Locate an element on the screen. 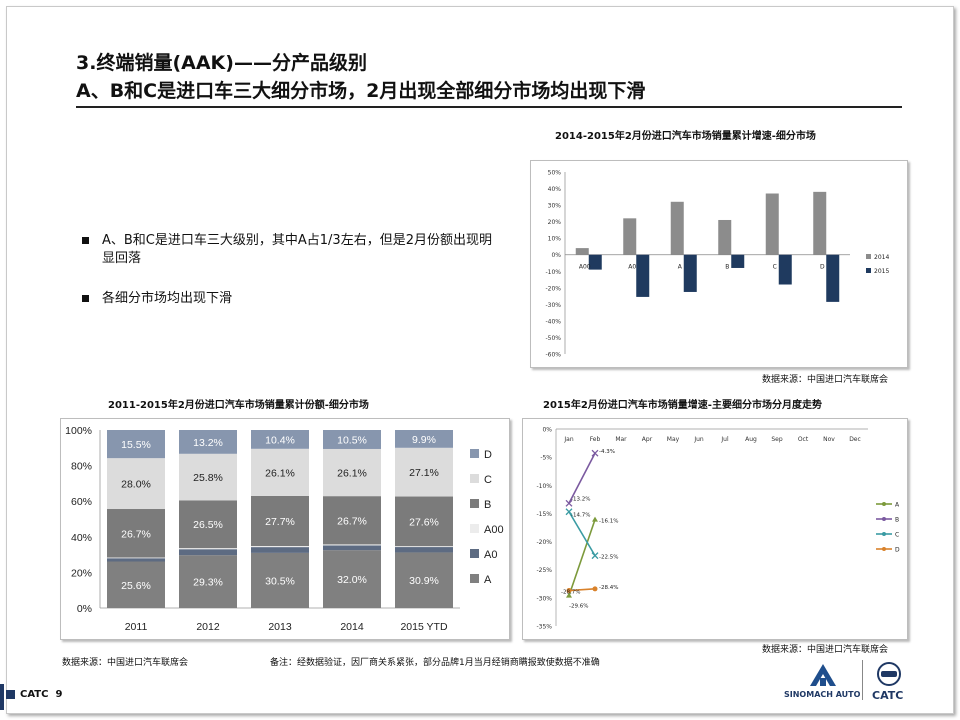  line-point-A is located at coordinates (595, 519).